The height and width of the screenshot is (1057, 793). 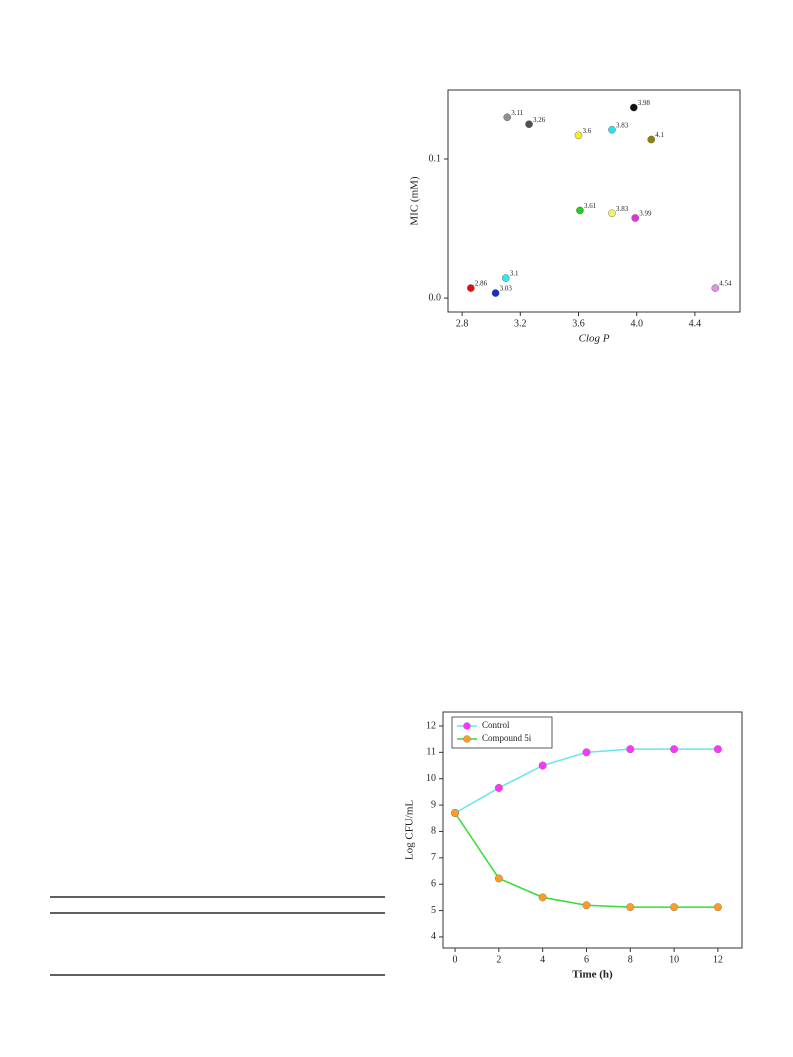 What do you see at coordinates (630, 959) in the screenshot?
I see `x-tick-label: 8` at bounding box center [630, 959].